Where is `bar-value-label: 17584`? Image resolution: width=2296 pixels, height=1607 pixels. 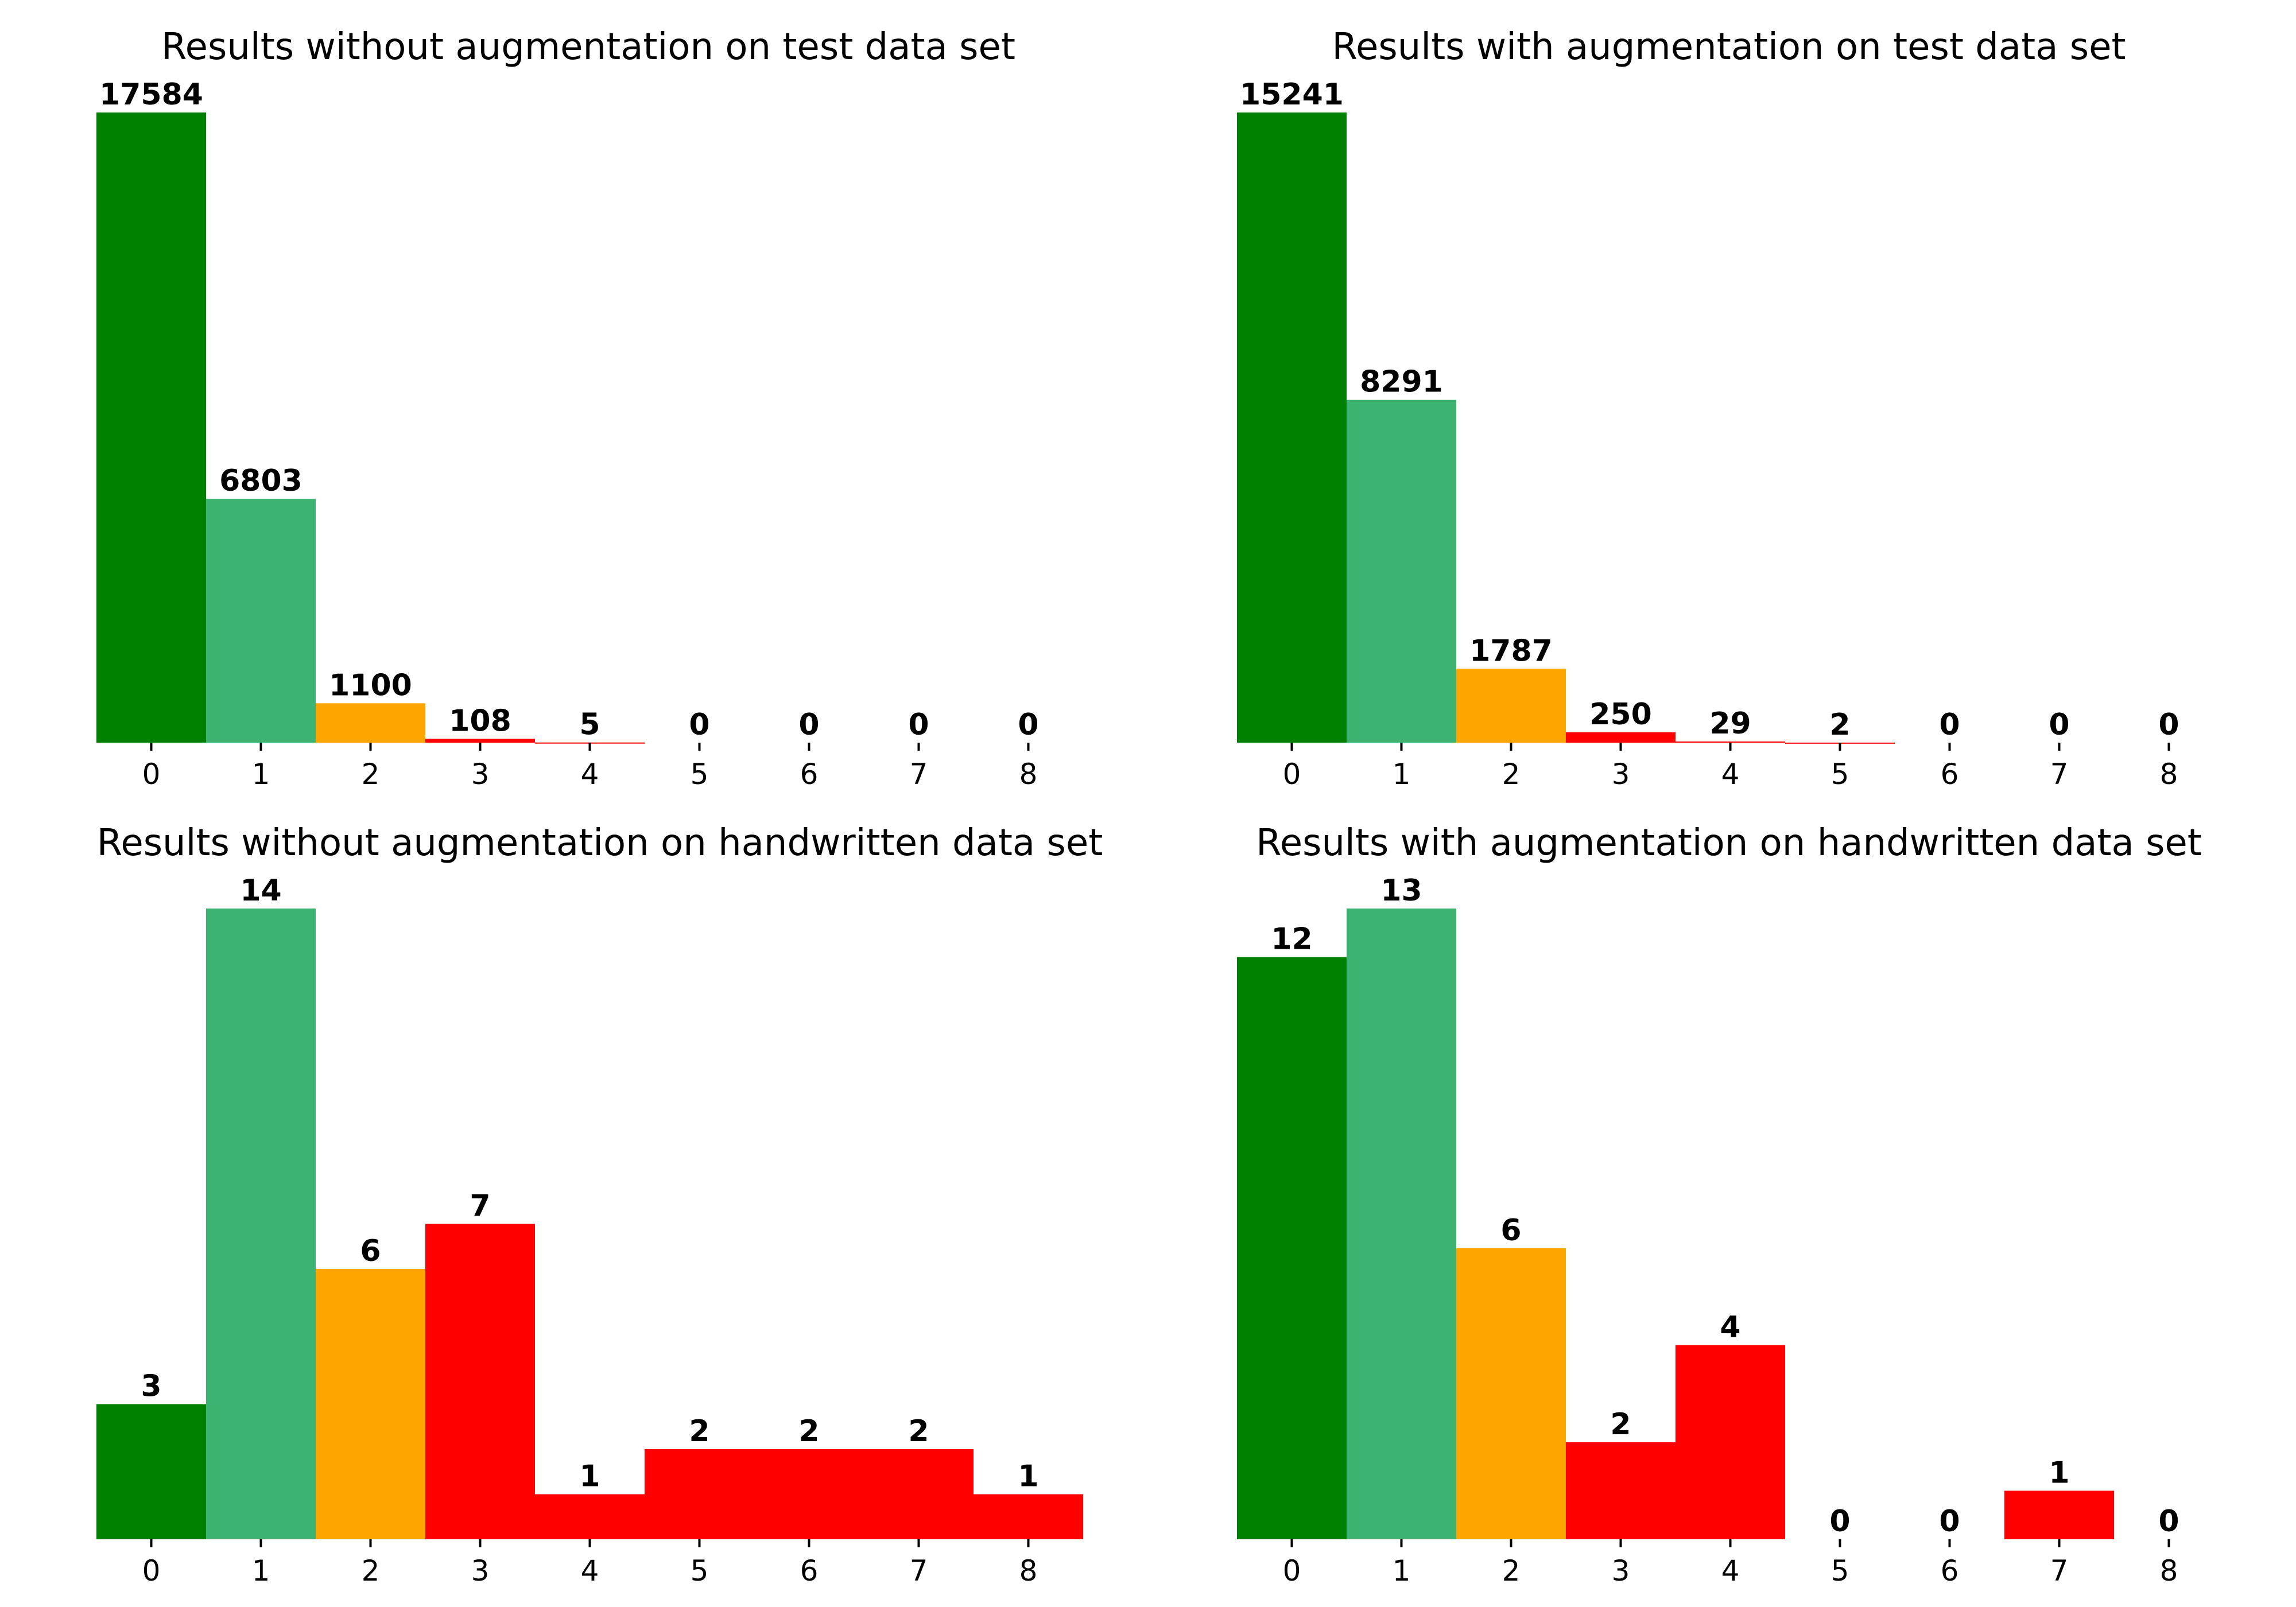
bar-value-label: 17584 is located at coordinates (151, 94).